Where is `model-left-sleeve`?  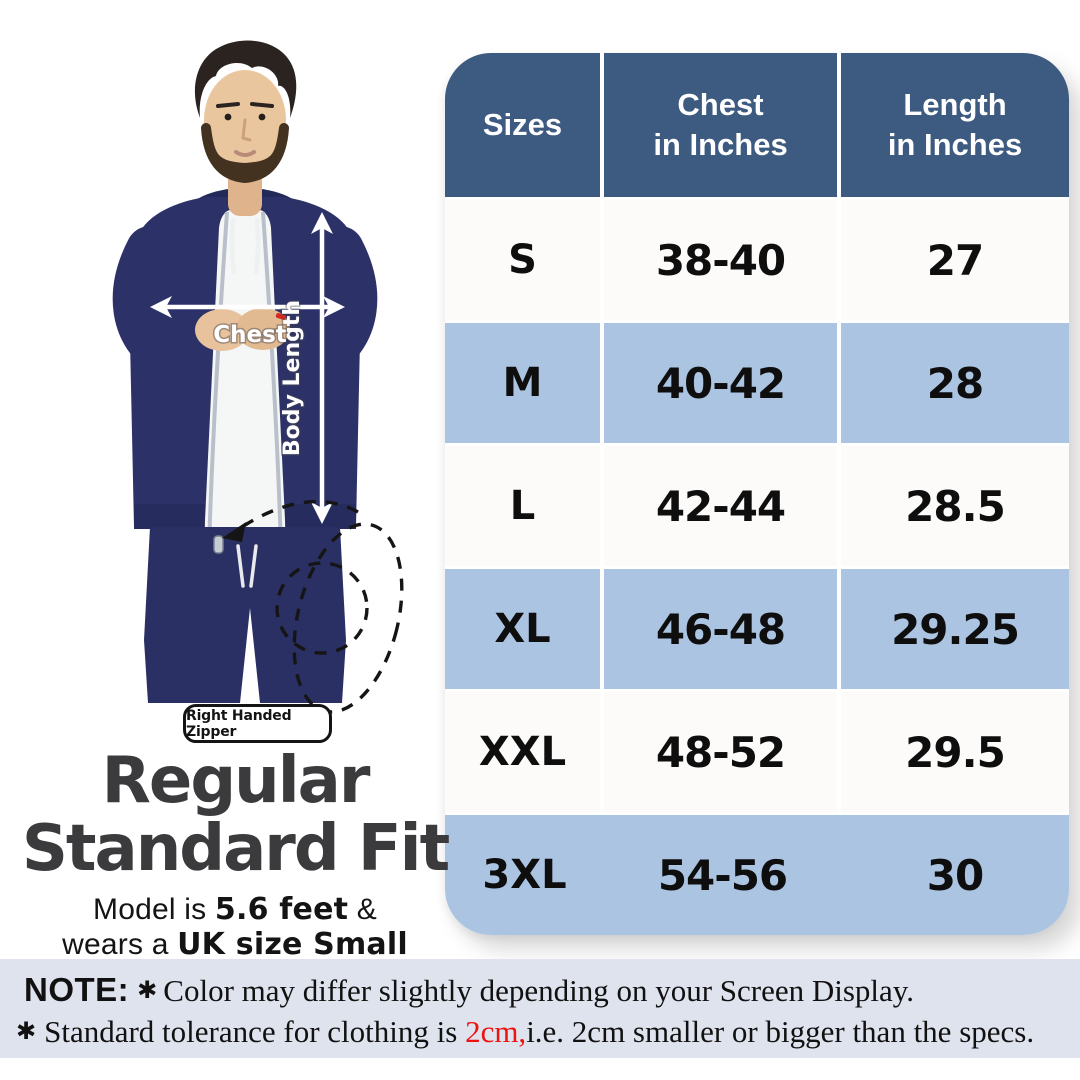 model-left-sleeve is located at coordinates (171, 303).